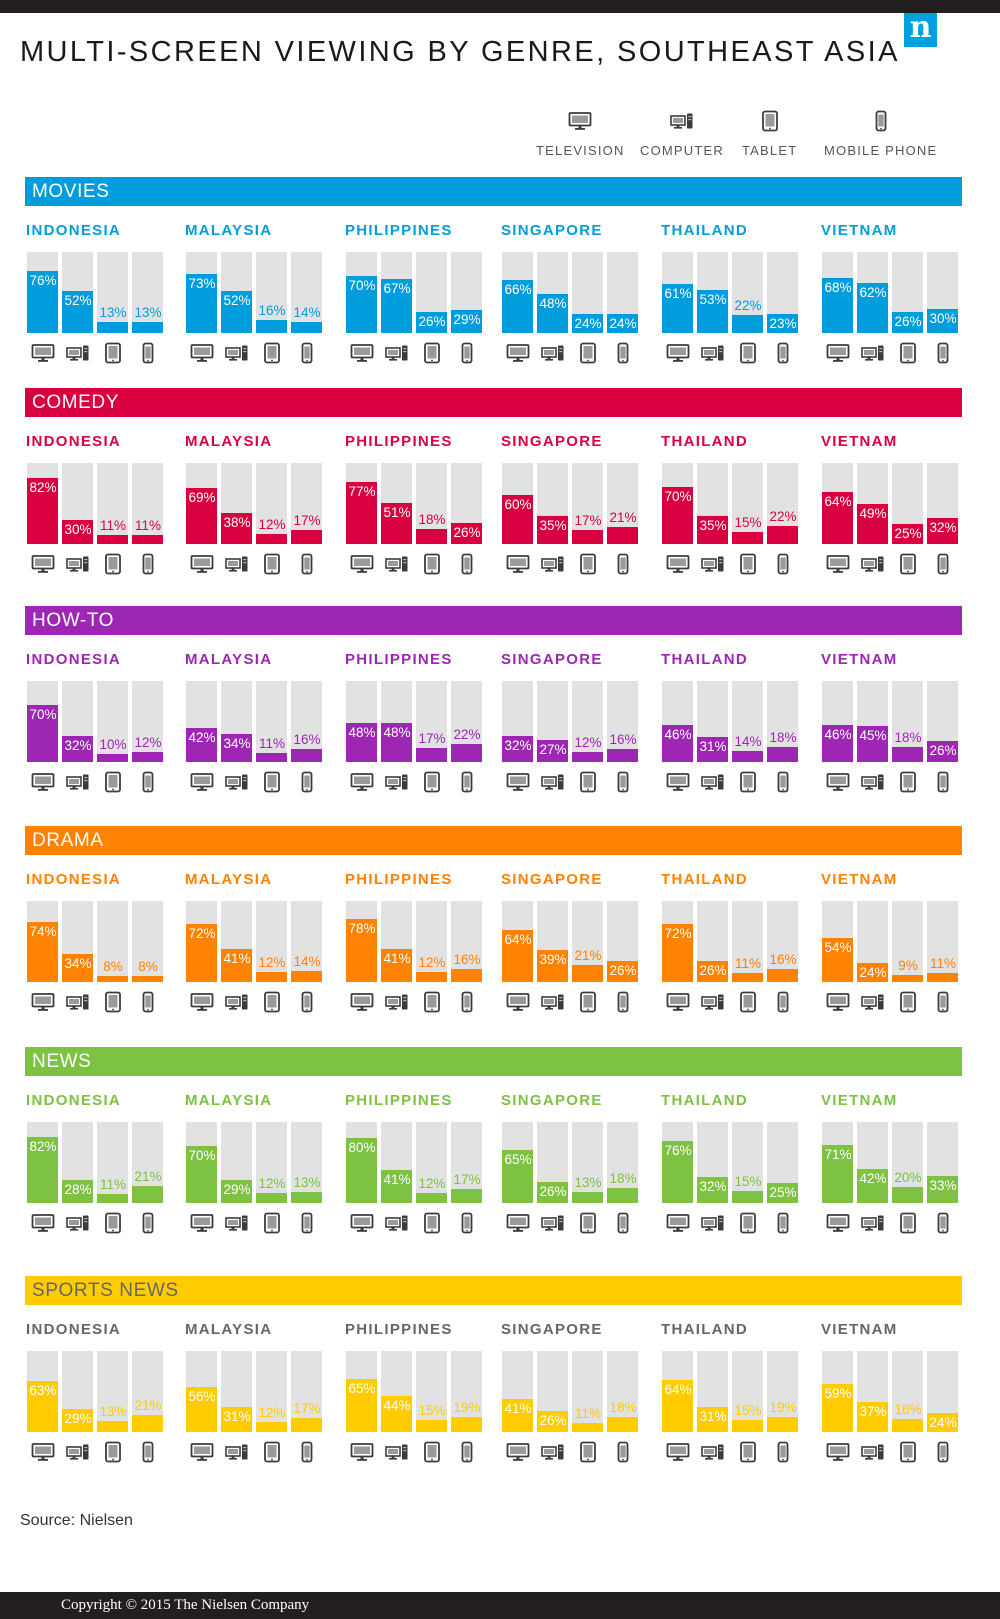 The width and height of the screenshot is (1000, 1619). What do you see at coordinates (588, 1182) in the screenshot?
I see `data-label: 13%` at bounding box center [588, 1182].